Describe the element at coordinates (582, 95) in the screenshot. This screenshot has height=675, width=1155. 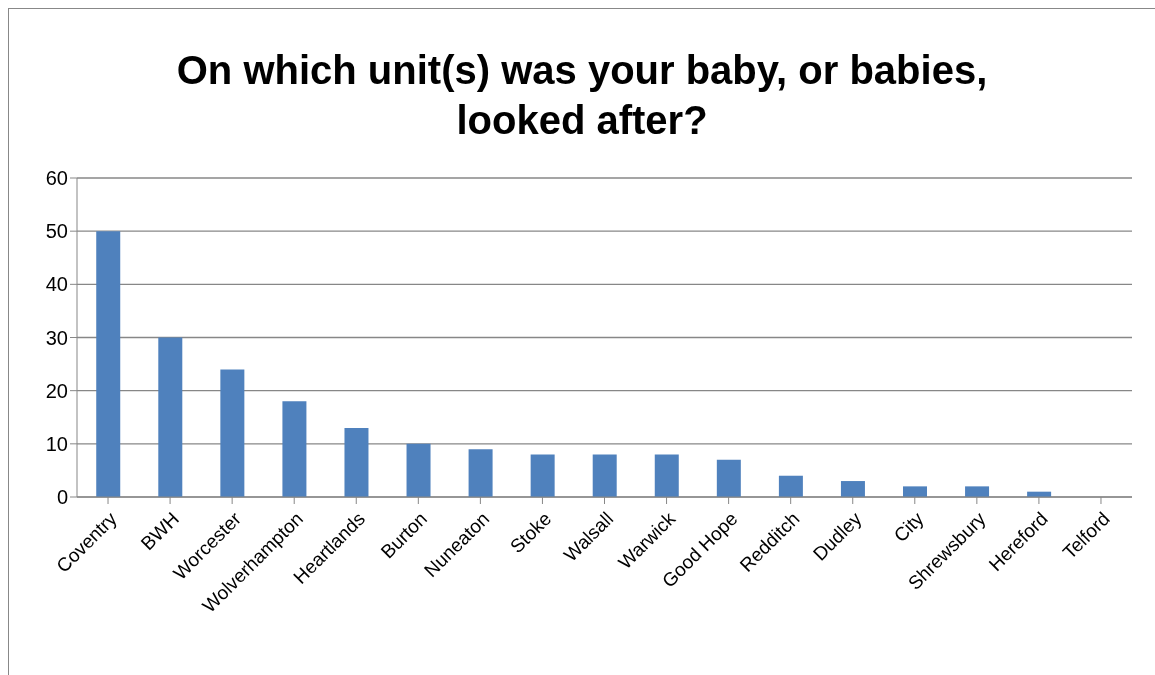
I see `chart-title: On which unit(s) was your baby, or babies, looked after?` at that location.